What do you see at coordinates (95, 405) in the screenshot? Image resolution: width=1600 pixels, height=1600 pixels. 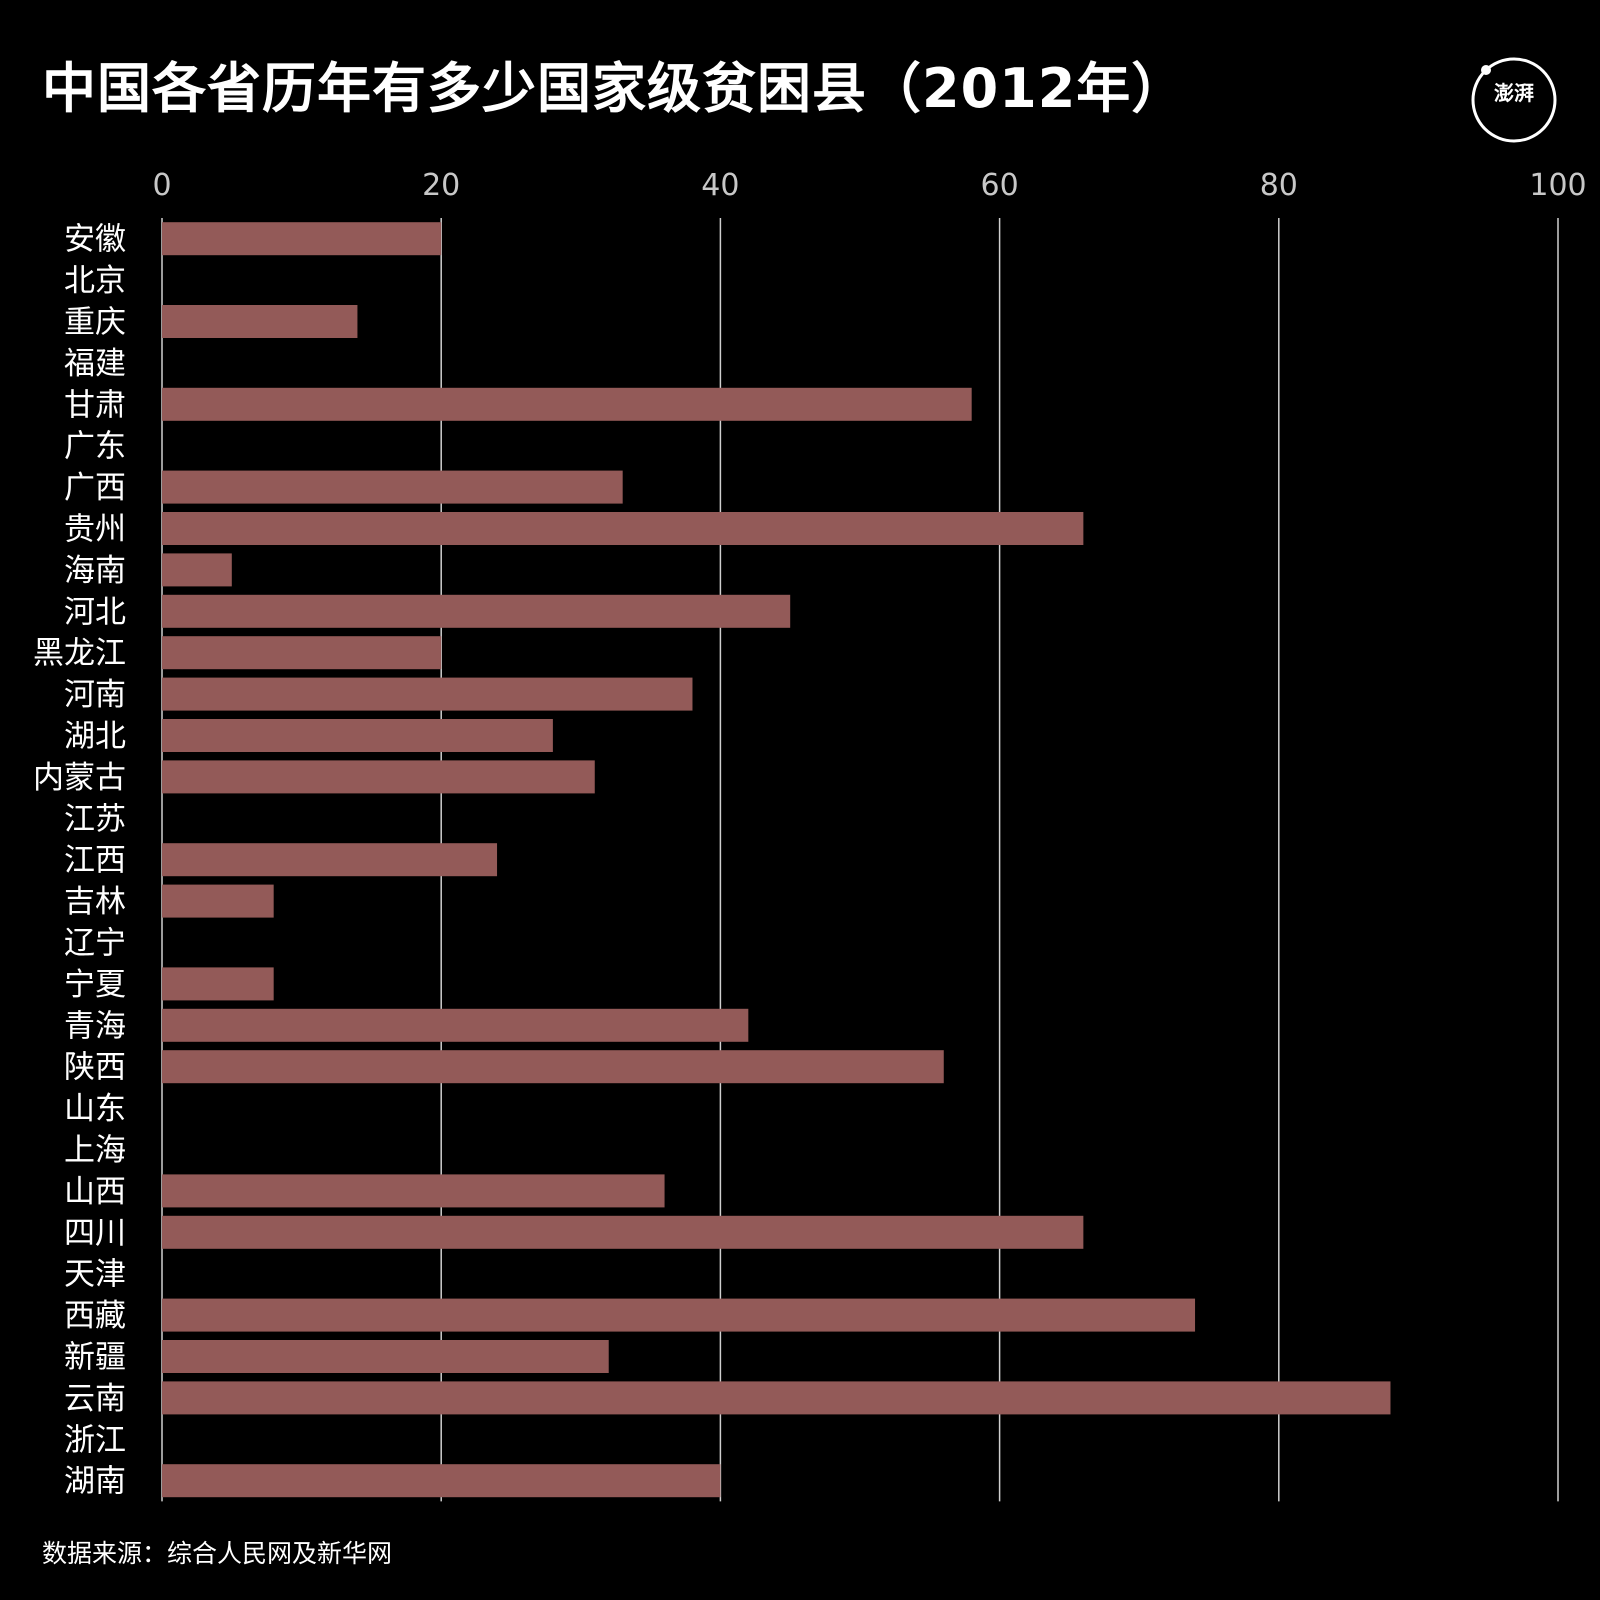 I see `category-label: 甘肃` at bounding box center [95, 405].